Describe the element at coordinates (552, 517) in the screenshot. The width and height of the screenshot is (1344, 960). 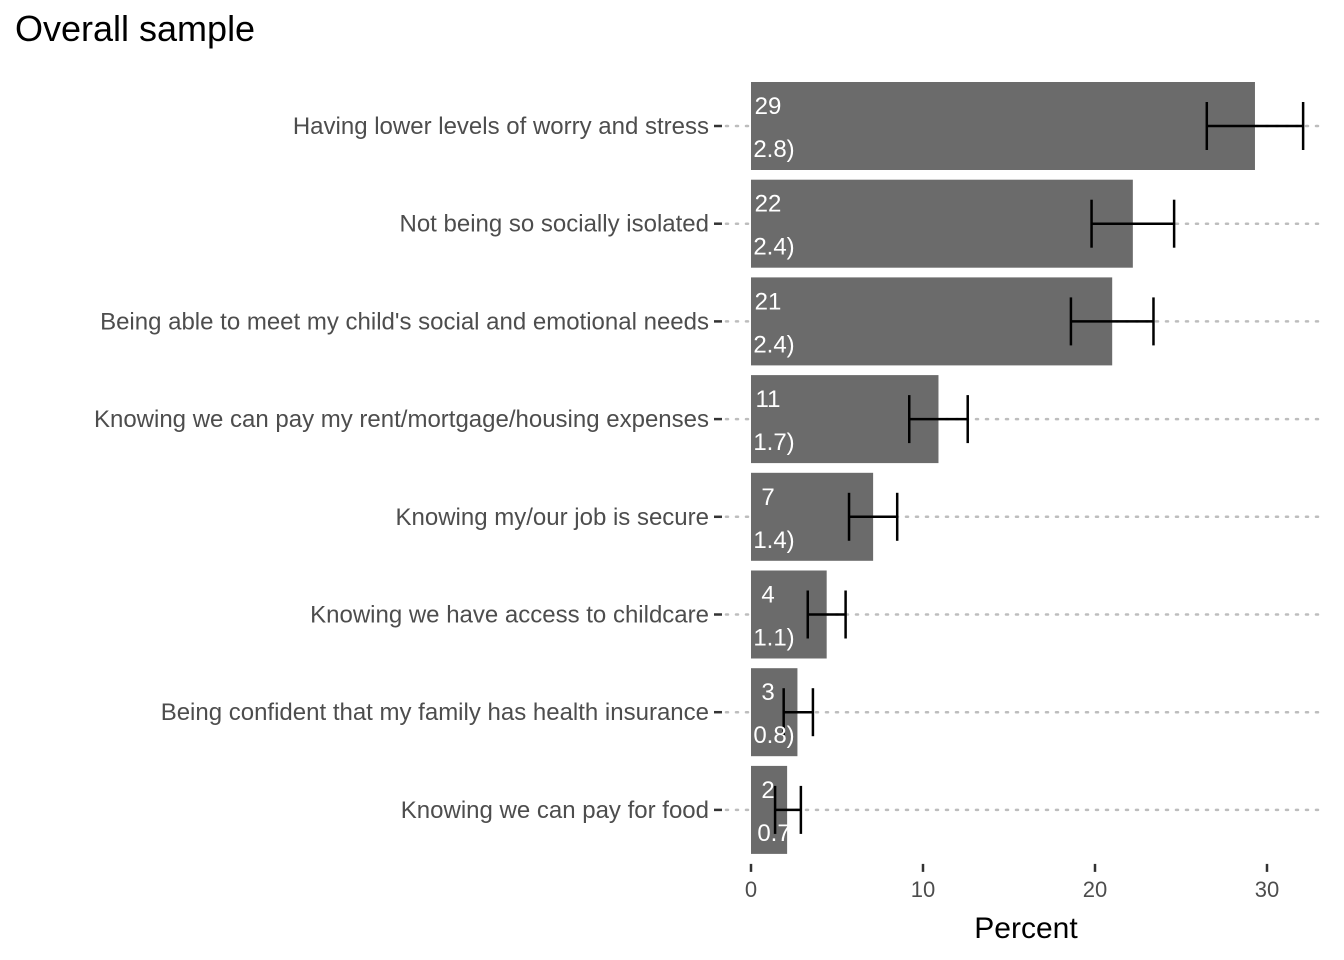
I see `category-label: Knowing my/our job is secure` at that location.